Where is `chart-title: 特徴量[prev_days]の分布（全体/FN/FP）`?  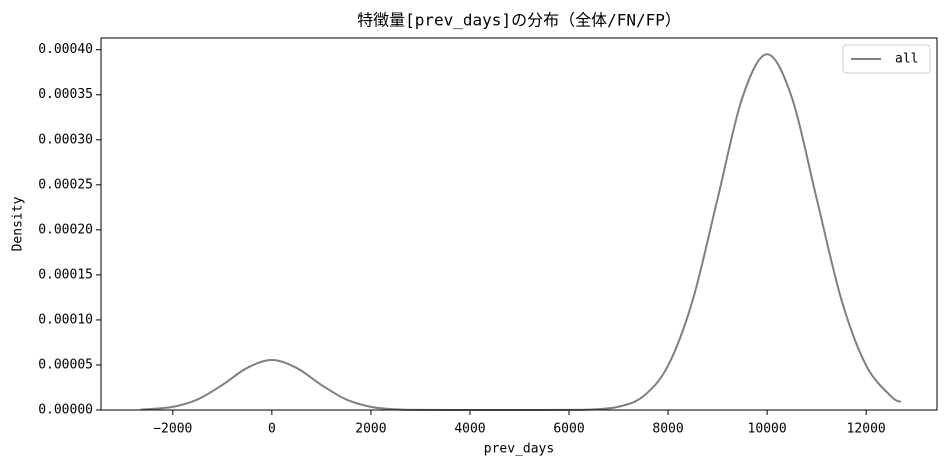 chart-title: 特徴量[prev_days]の分布（全体/FN/FP） is located at coordinates (519, 20).